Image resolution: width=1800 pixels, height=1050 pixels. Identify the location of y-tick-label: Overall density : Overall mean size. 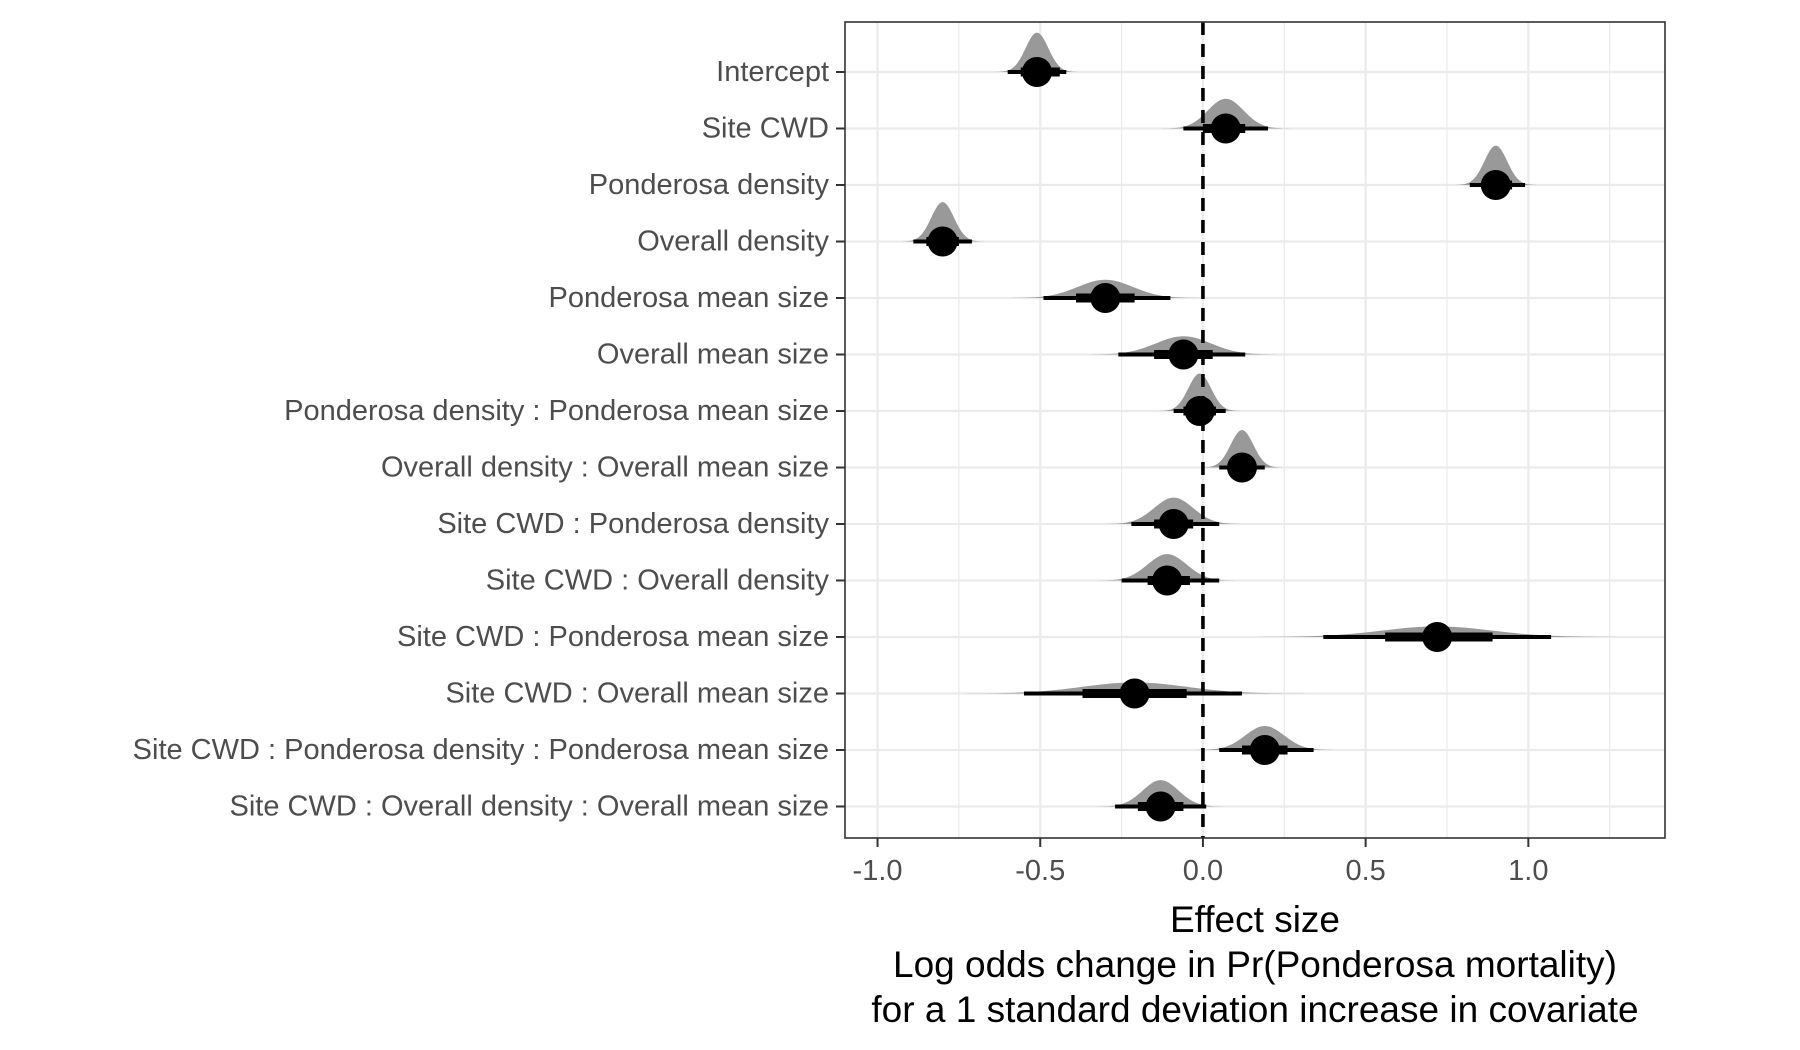
(605, 468).